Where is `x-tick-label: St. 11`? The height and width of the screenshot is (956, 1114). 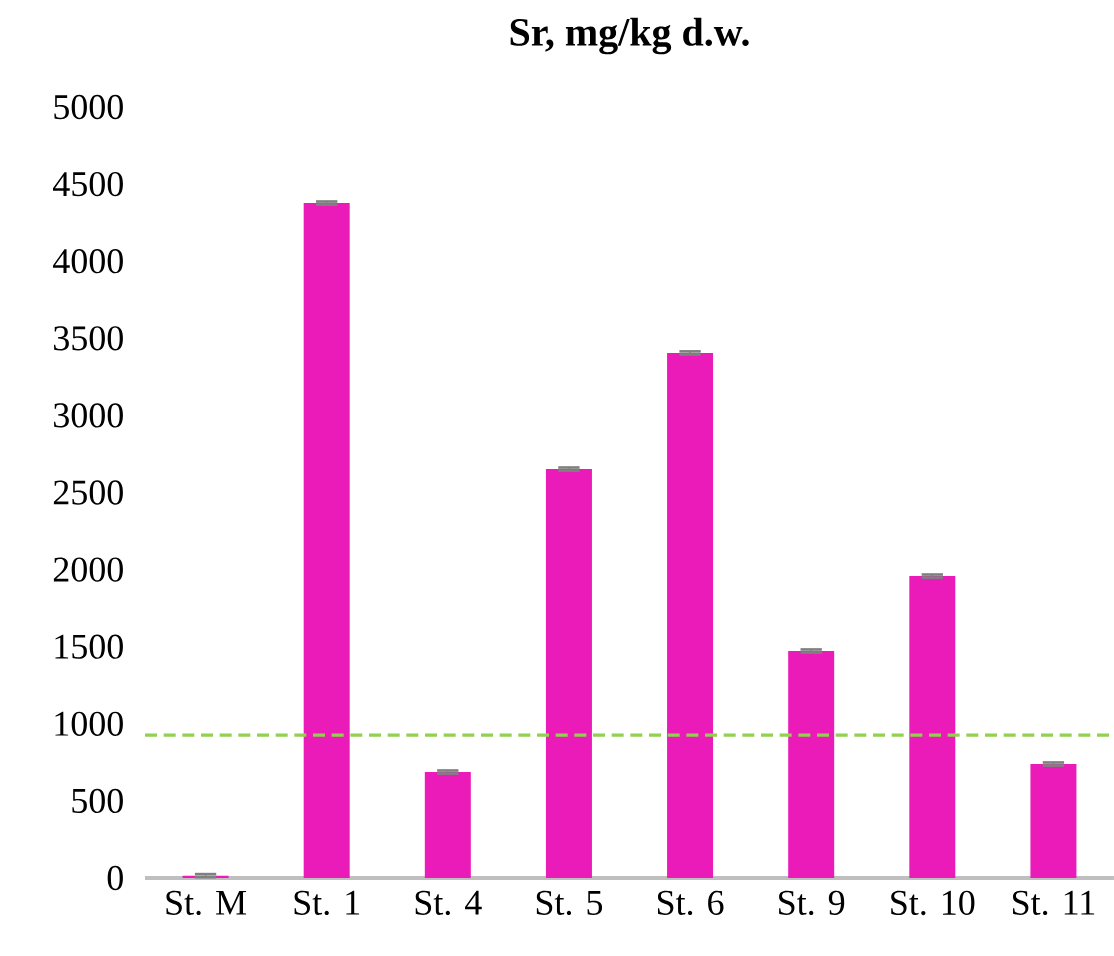
x-tick-label: St. 11 is located at coordinates (1054, 903).